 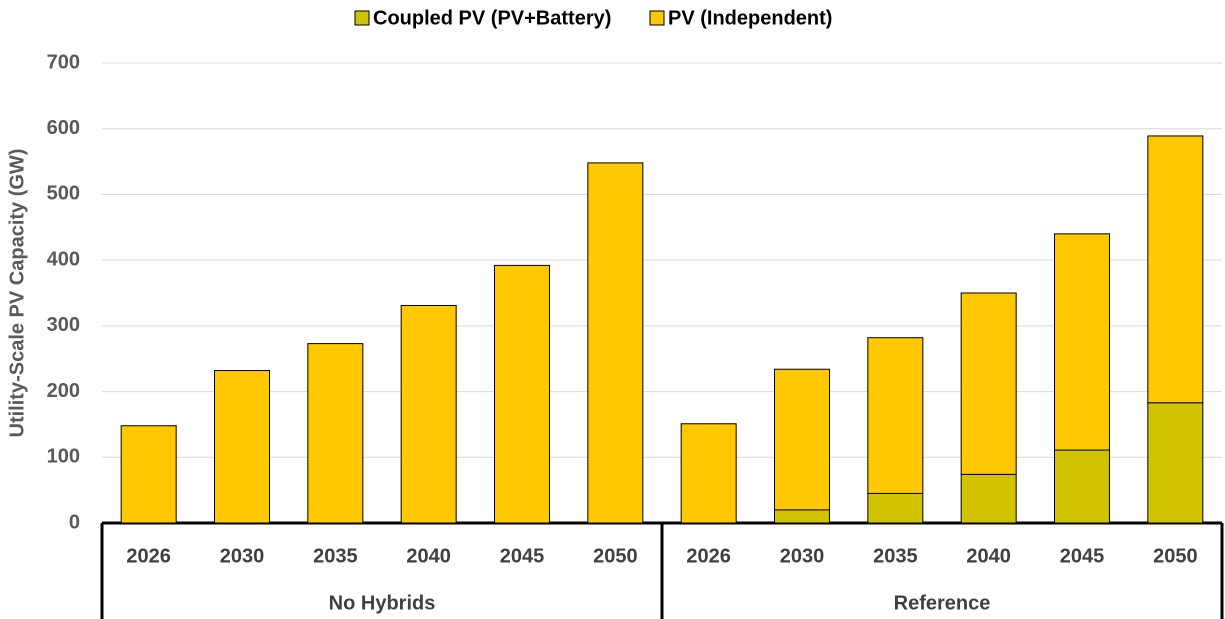 I want to click on legend-label: Coupled PV (PV+Battery), so click(x=492, y=18).